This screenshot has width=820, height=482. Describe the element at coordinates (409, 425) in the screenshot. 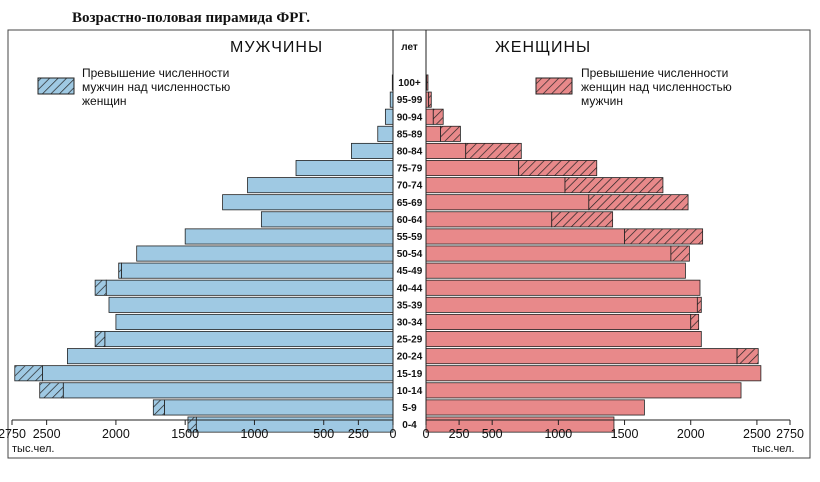

I see `age-label-0-4: 0-4` at that location.